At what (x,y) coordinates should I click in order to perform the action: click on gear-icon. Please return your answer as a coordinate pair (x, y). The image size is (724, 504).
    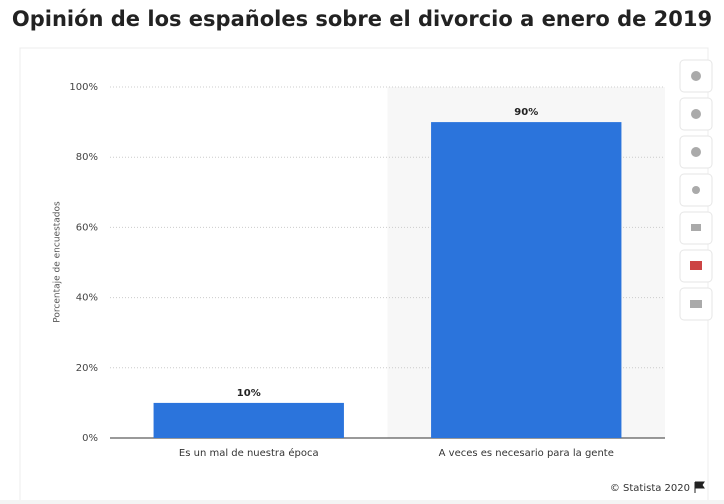
    Looking at the image, I should click on (696, 152).